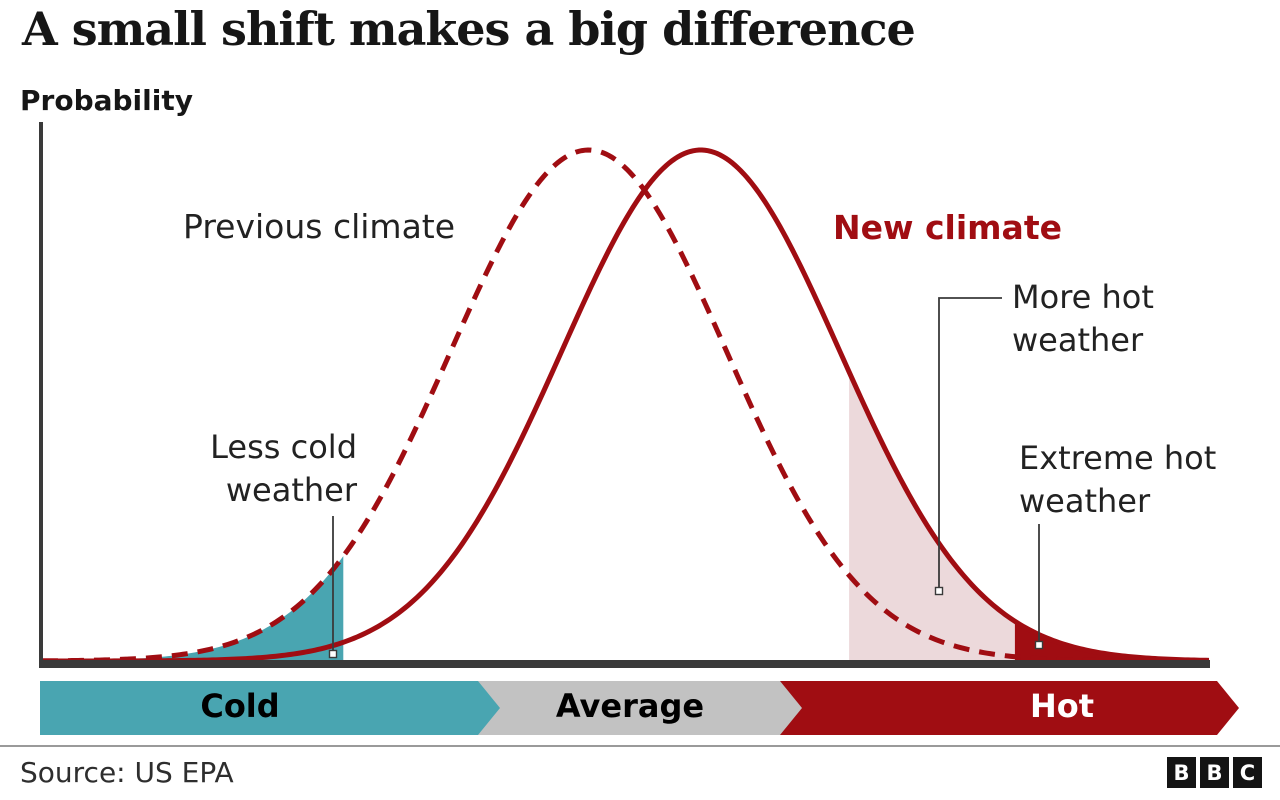 This screenshot has height=800, width=1280. I want to click on new-climate-label: New climate, so click(947, 227).